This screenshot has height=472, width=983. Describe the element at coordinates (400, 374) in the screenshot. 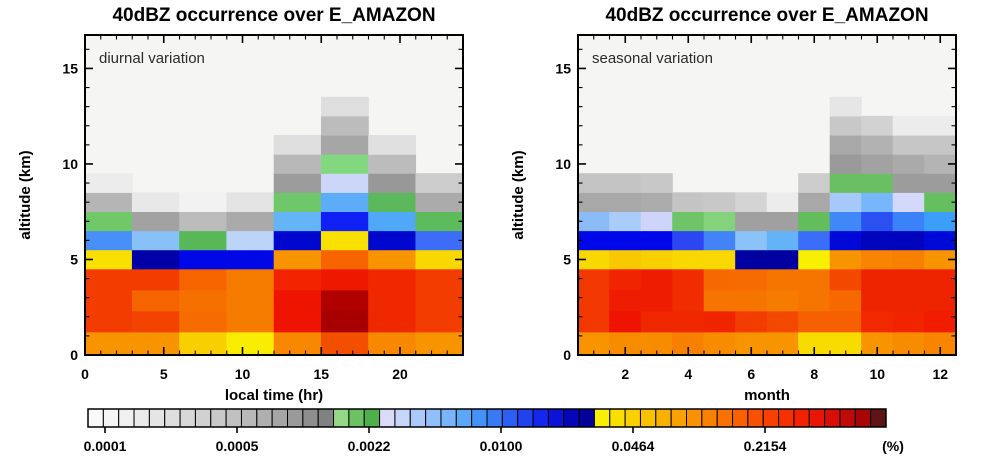

I see `x-tick-label: 20` at that location.